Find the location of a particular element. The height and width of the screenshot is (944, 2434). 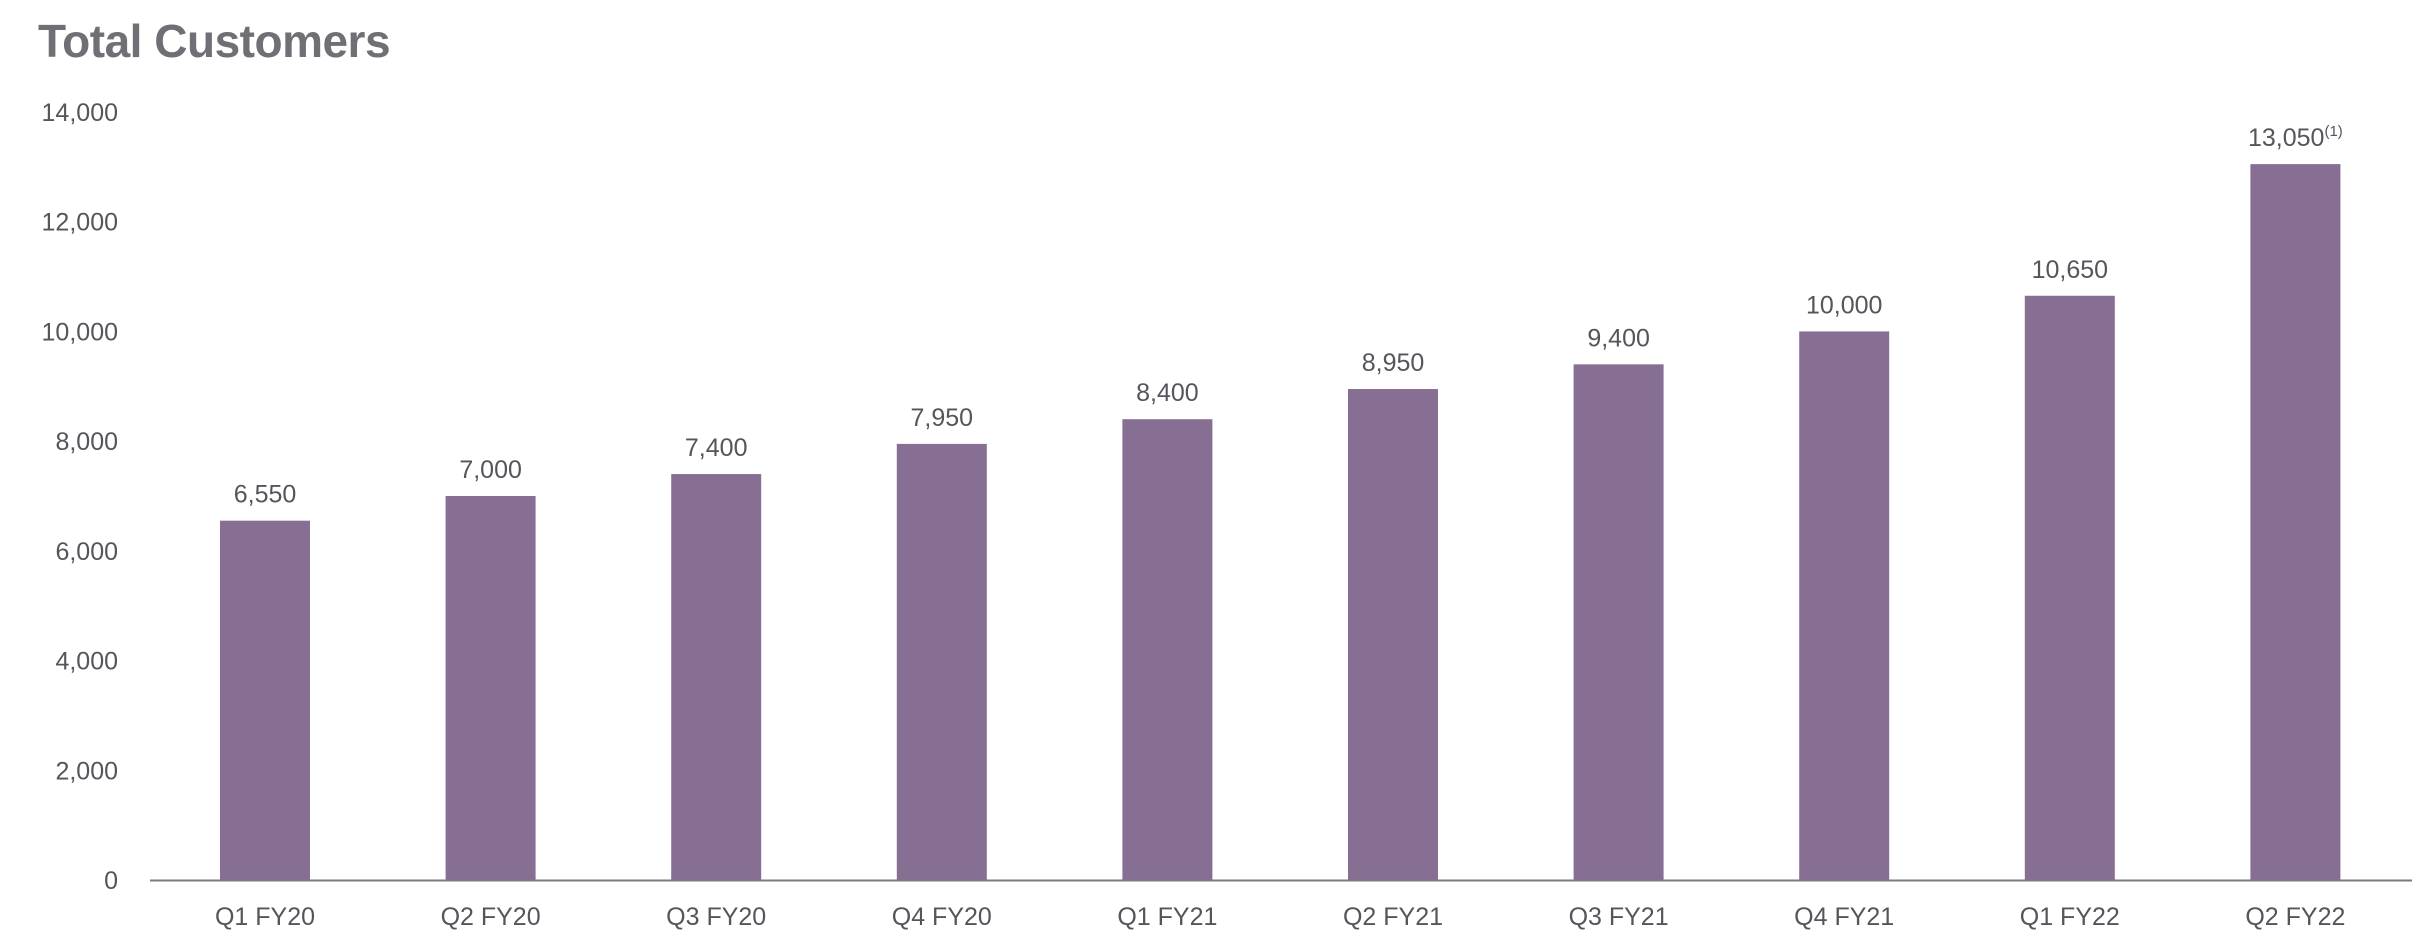

x-tick-label: Q1 FY22 is located at coordinates (2070, 917).